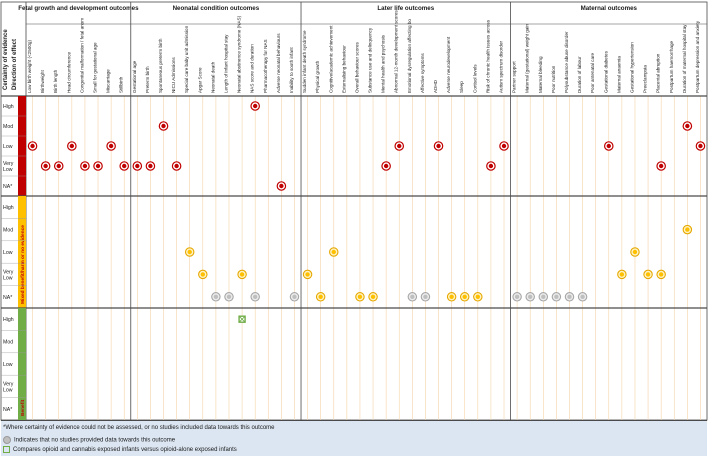 The height and width of the screenshot is (457, 709). Describe the element at coordinates (147, 79) in the screenshot. I see `outcome-label: Preterm birth` at that location.